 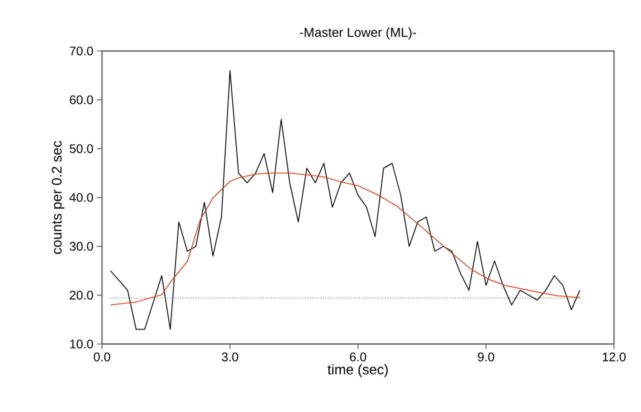 I want to click on x-tick-label: 6.0, so click(x=358, y=357).